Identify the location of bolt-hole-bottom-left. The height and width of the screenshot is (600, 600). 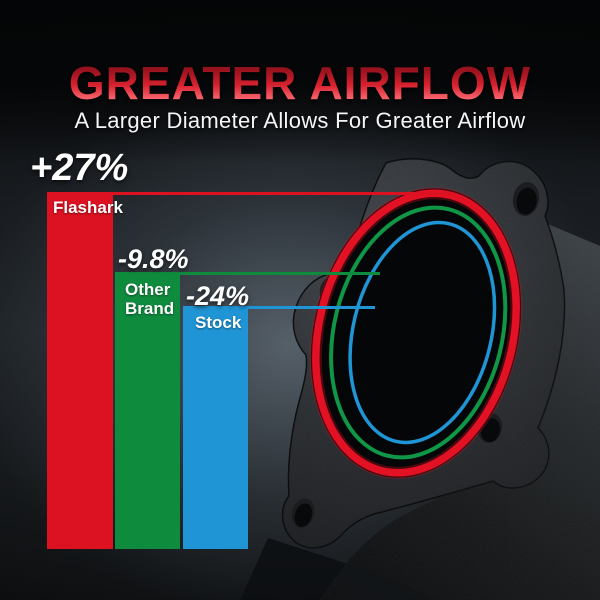
(303, 513).